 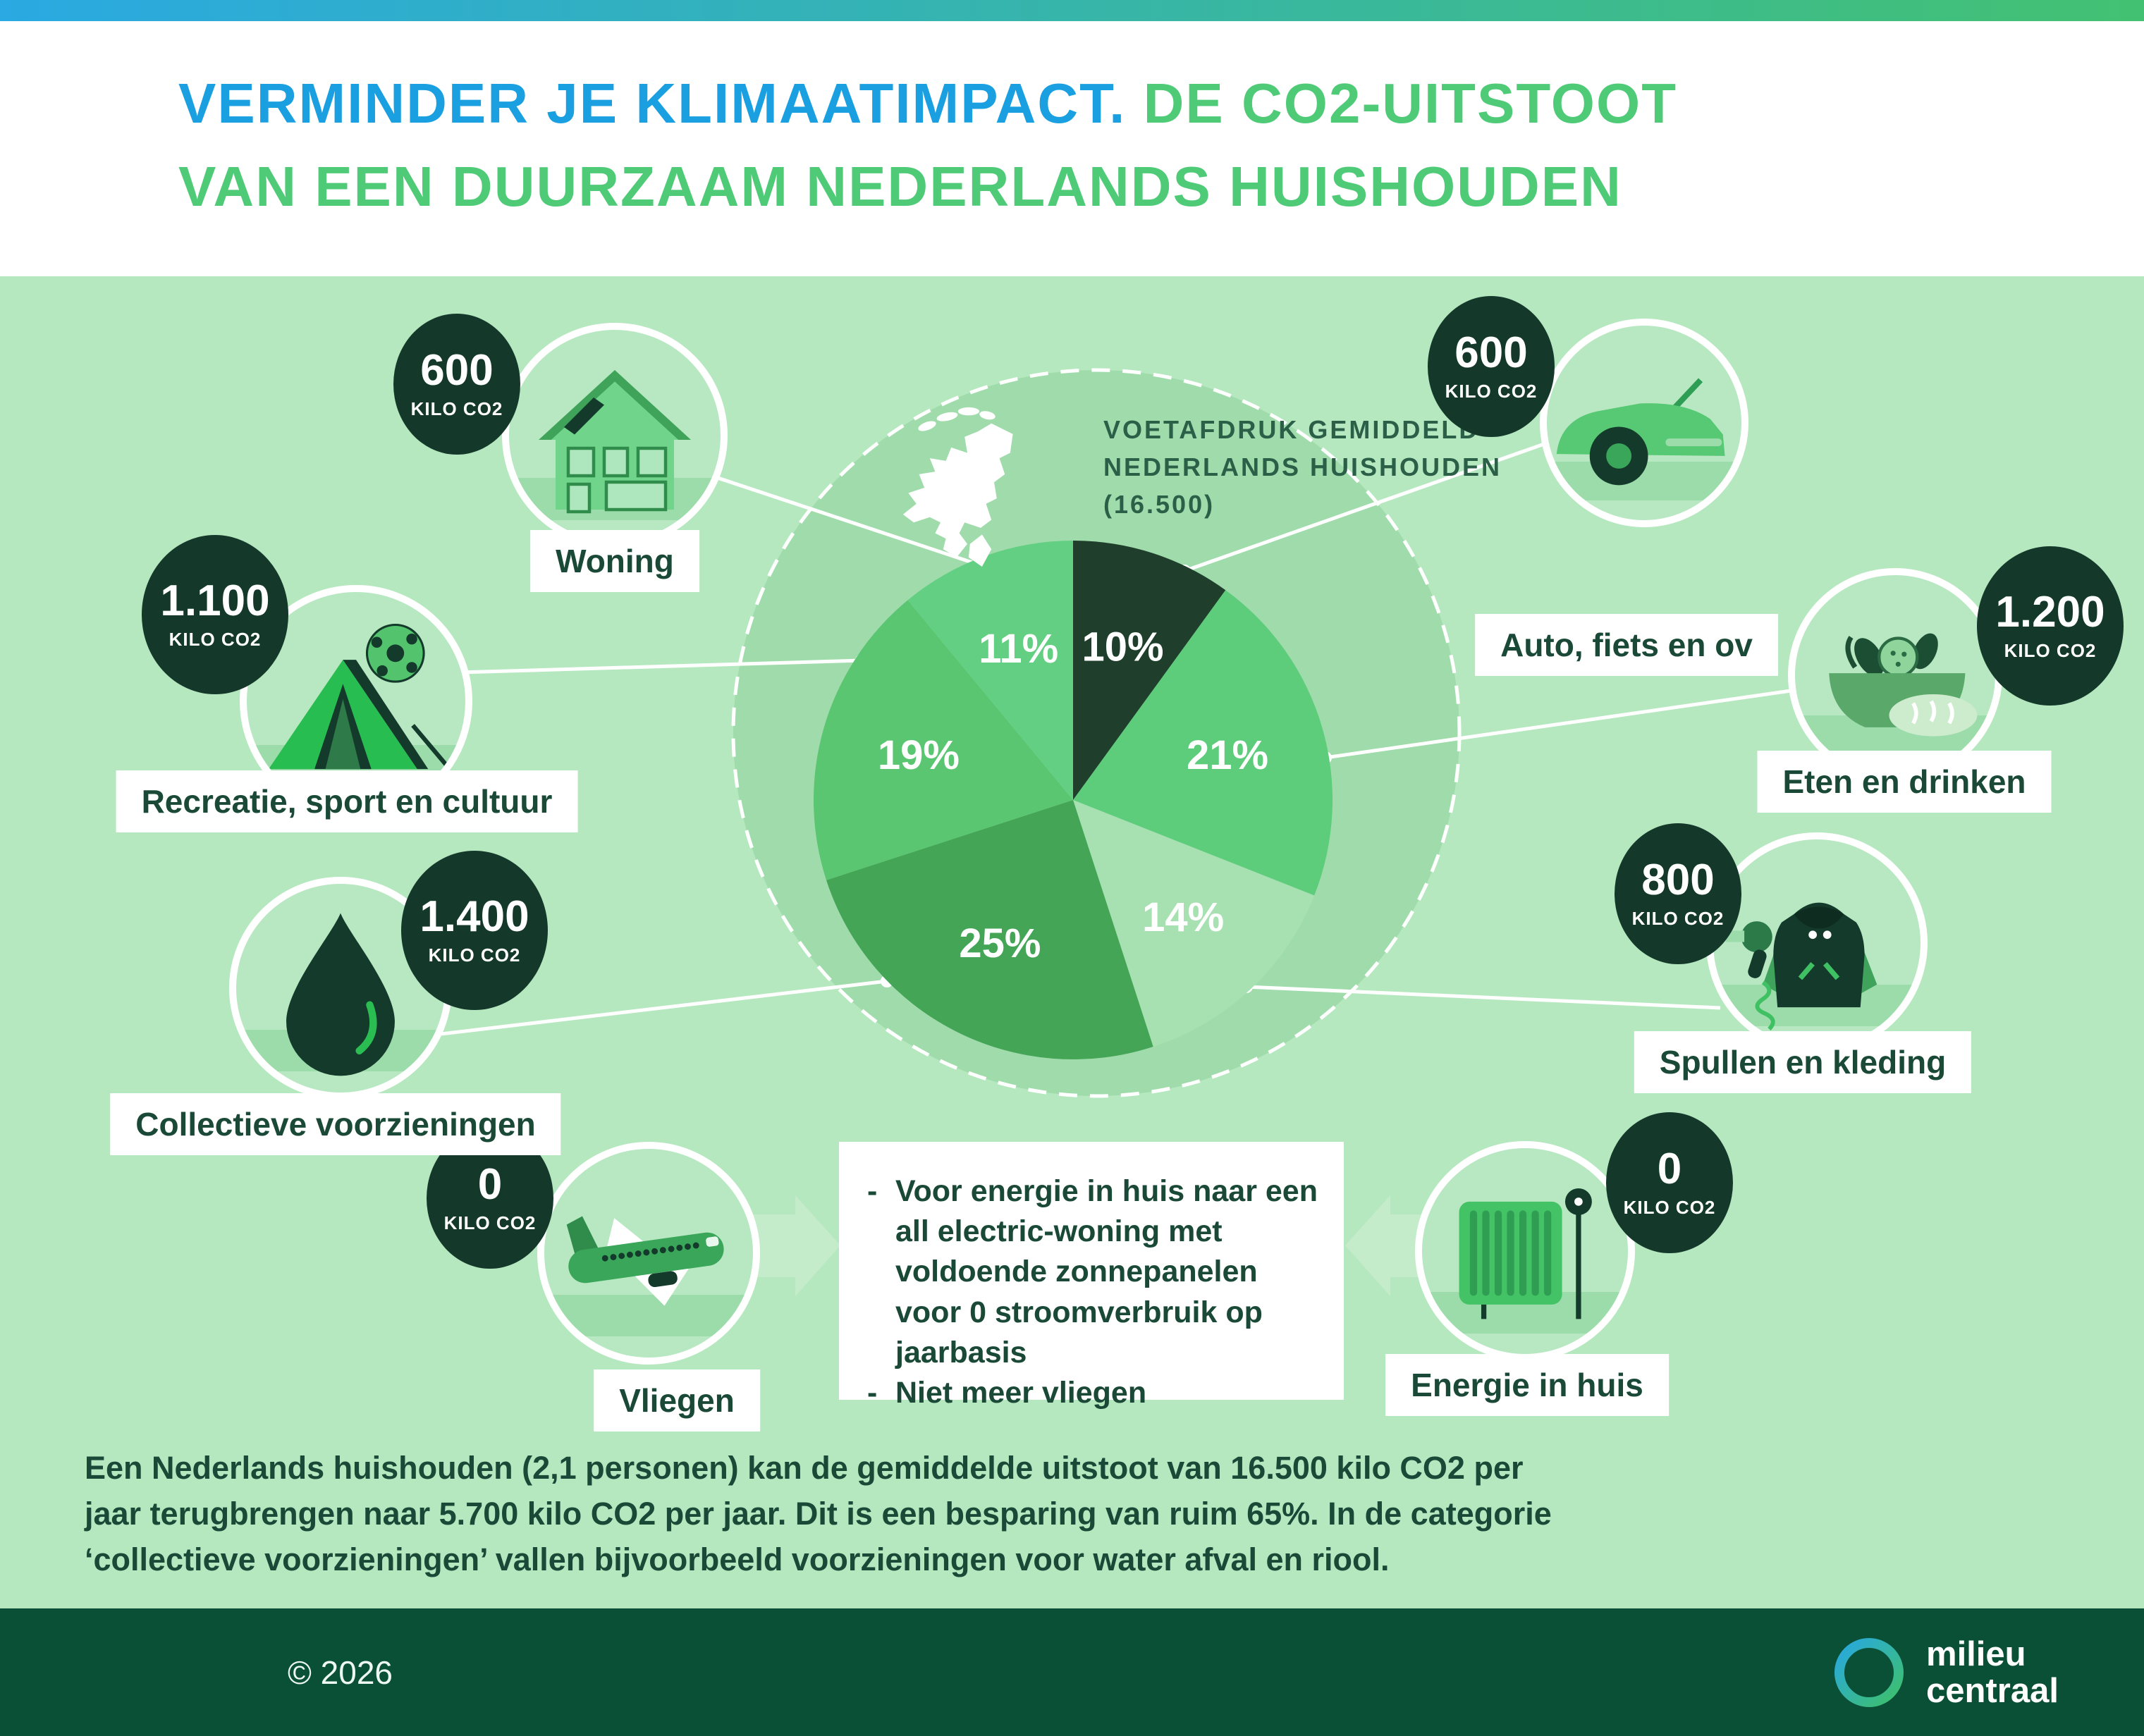 I want to click on measure-text-2: Niet meer vliegen, so click(x=1021, y=1392).